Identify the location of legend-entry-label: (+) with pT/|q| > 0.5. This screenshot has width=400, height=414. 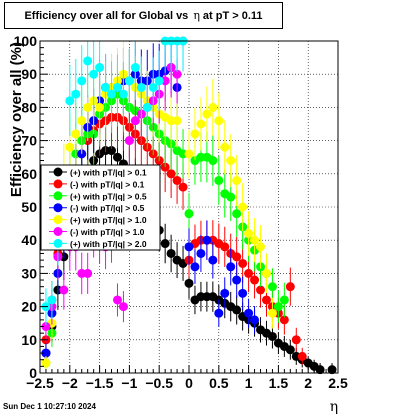
(108, 196).